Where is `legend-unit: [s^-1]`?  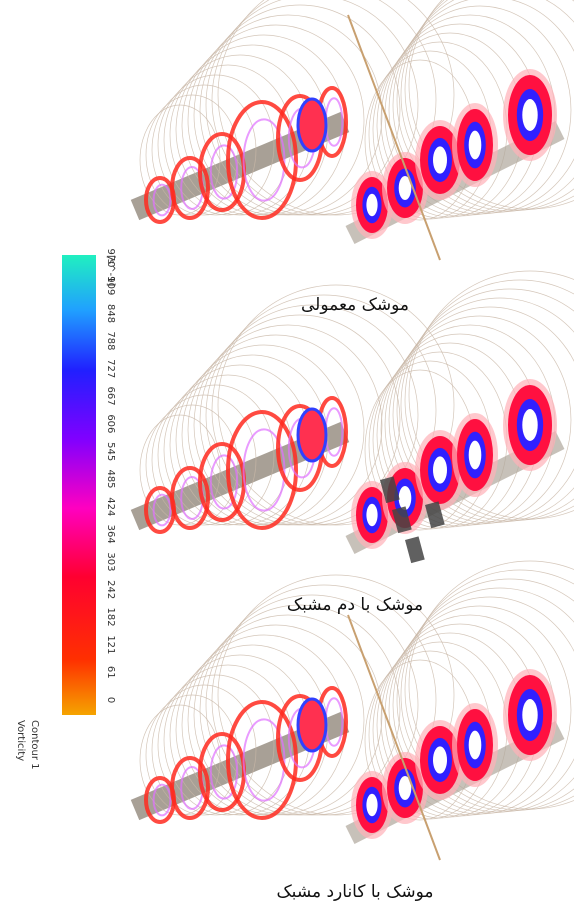 legend-unit: [s^-1] is located at coordinates (110, 270).